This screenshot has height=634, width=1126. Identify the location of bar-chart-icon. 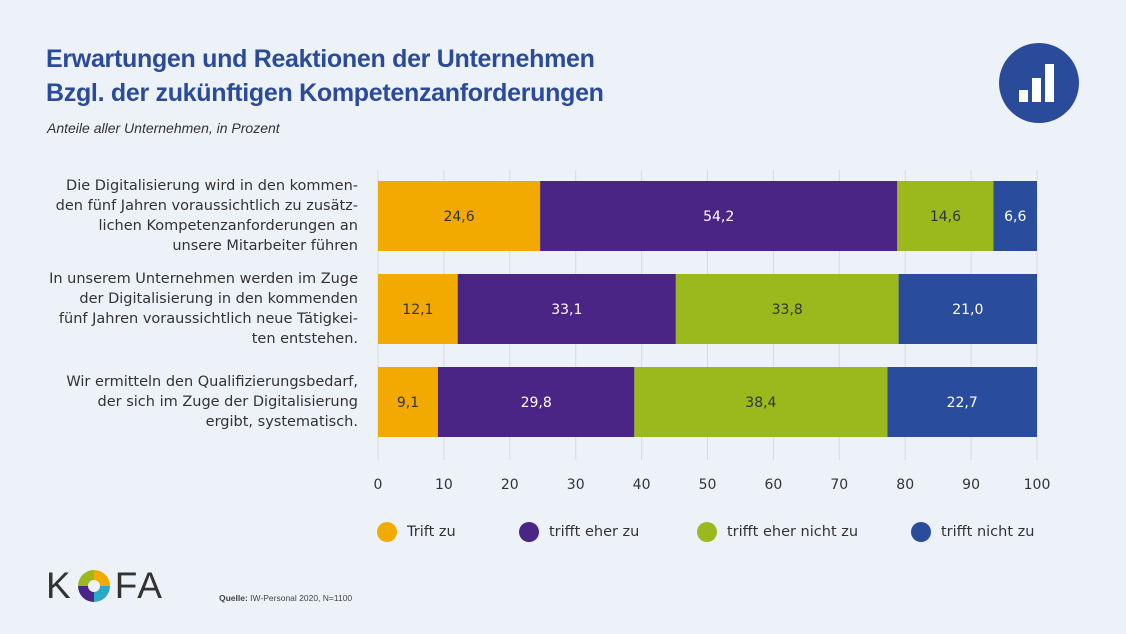
(1039, 83).